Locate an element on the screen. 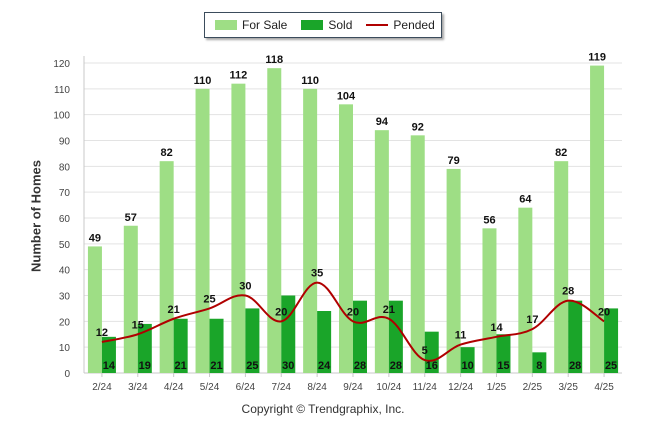 The width and height of the screenshot is (646, 434). x-tick-label: 4/25 is located at coordinates (604, 387).